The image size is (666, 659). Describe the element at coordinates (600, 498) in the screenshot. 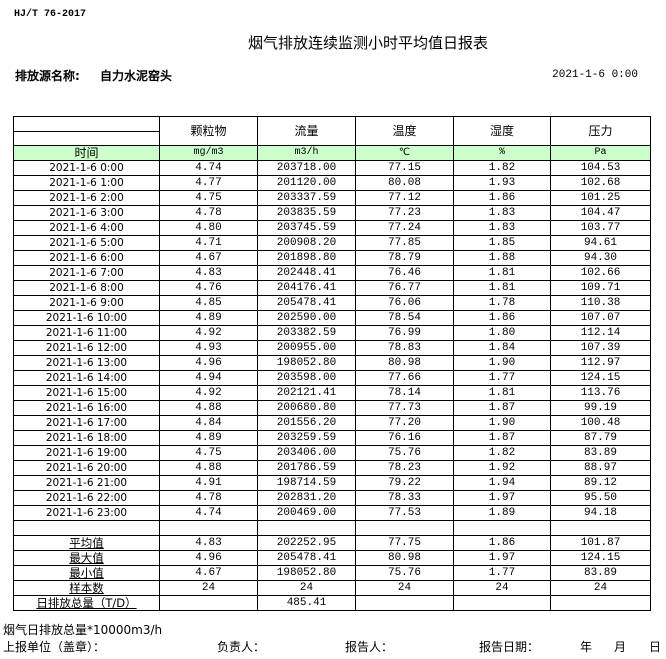

I see `cell-pressure: 95.50` at that location.